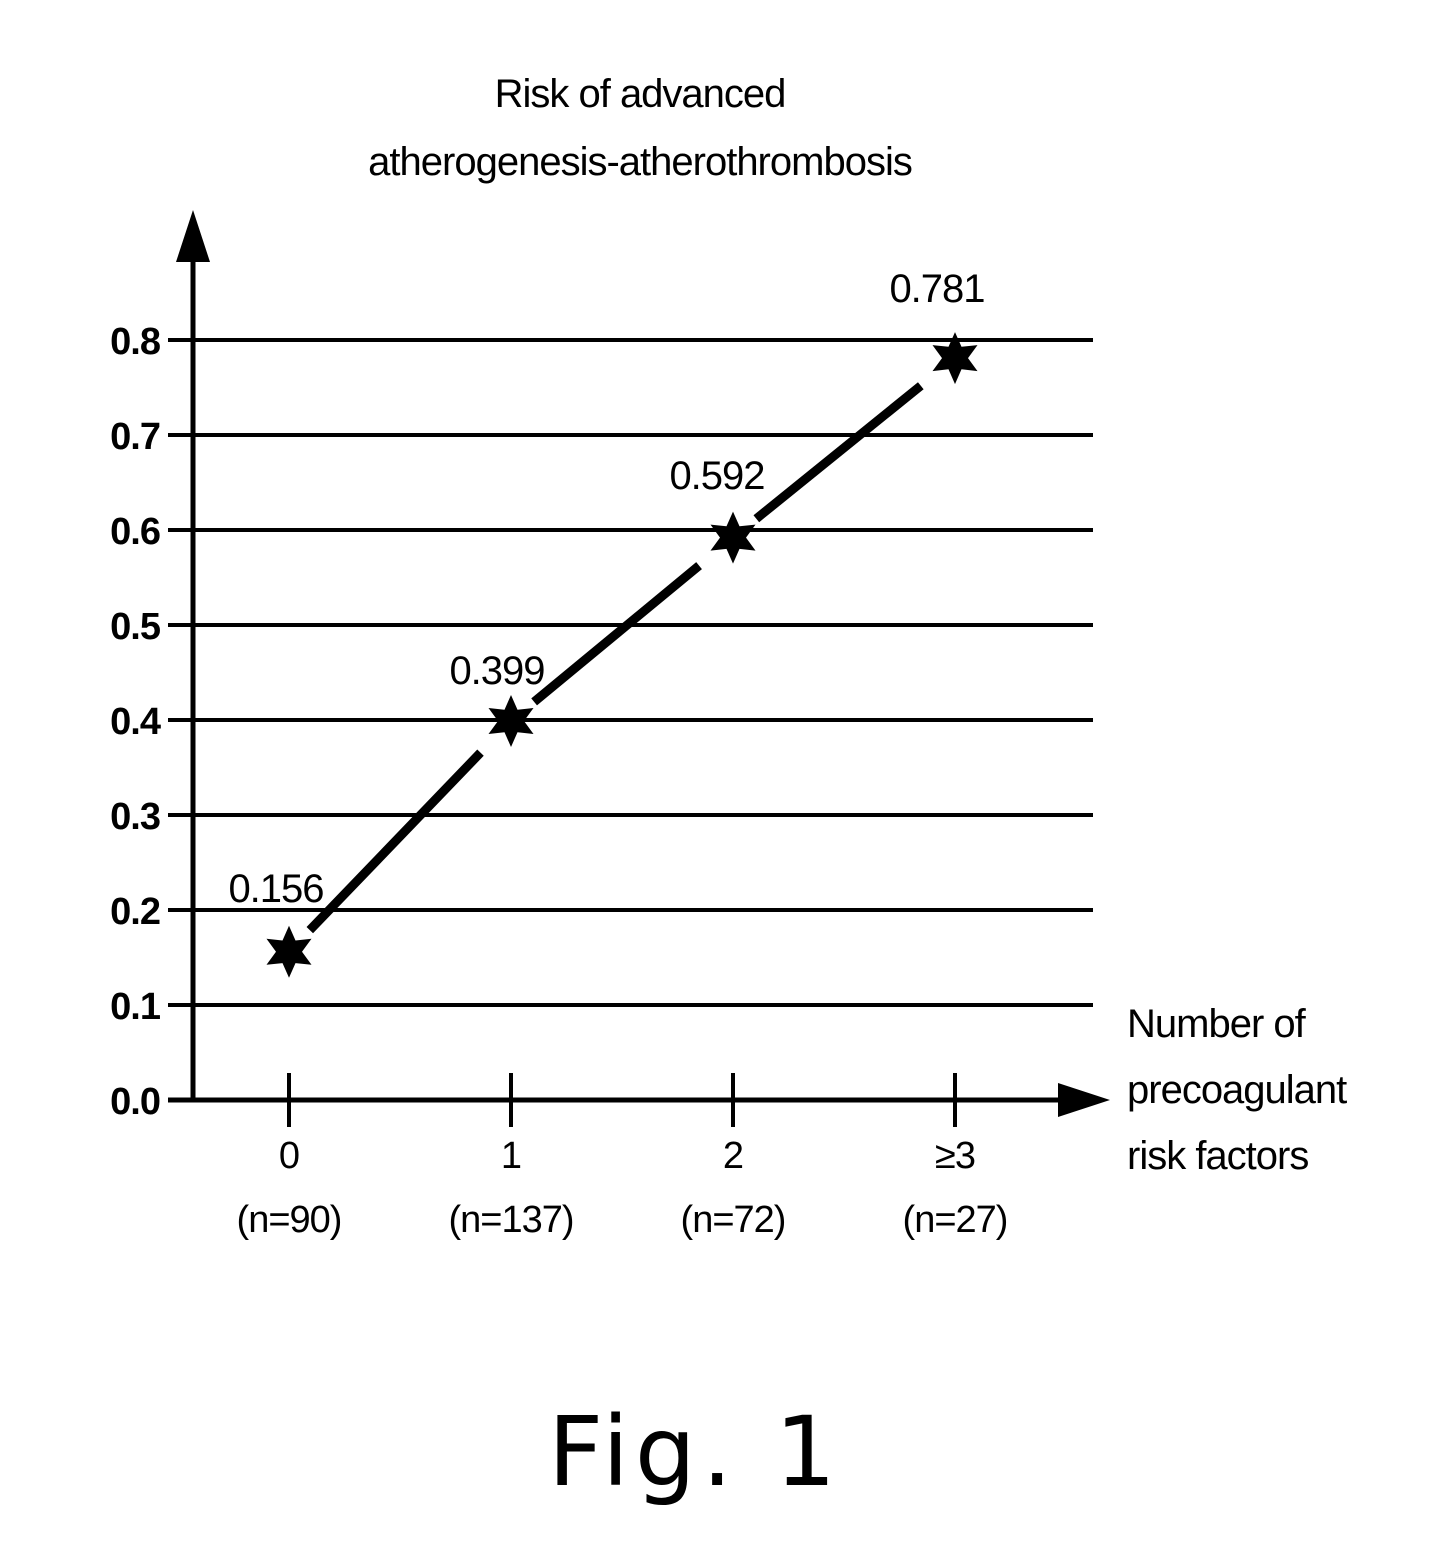 The width and height of the screenshot is (1448, 1556). What do you see at coordinates (135, 912) in the screenshot?
I see `y-tick-label: 0.2` at bounding box center [135, 912].